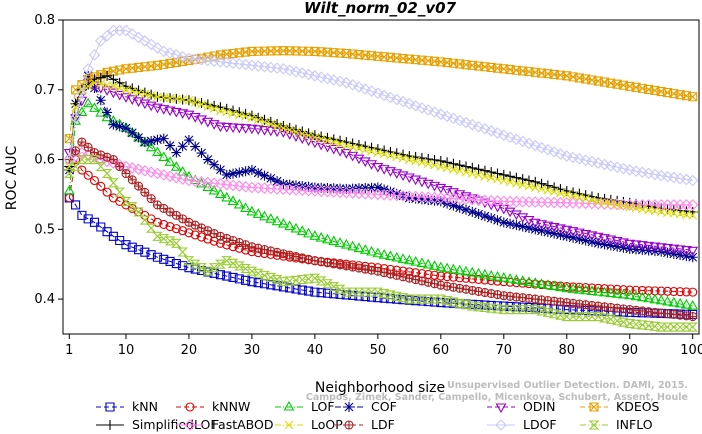 The height and width of the screenshot is (434, 702). I want to click on x-tick-label: 70, so click(504, 350).